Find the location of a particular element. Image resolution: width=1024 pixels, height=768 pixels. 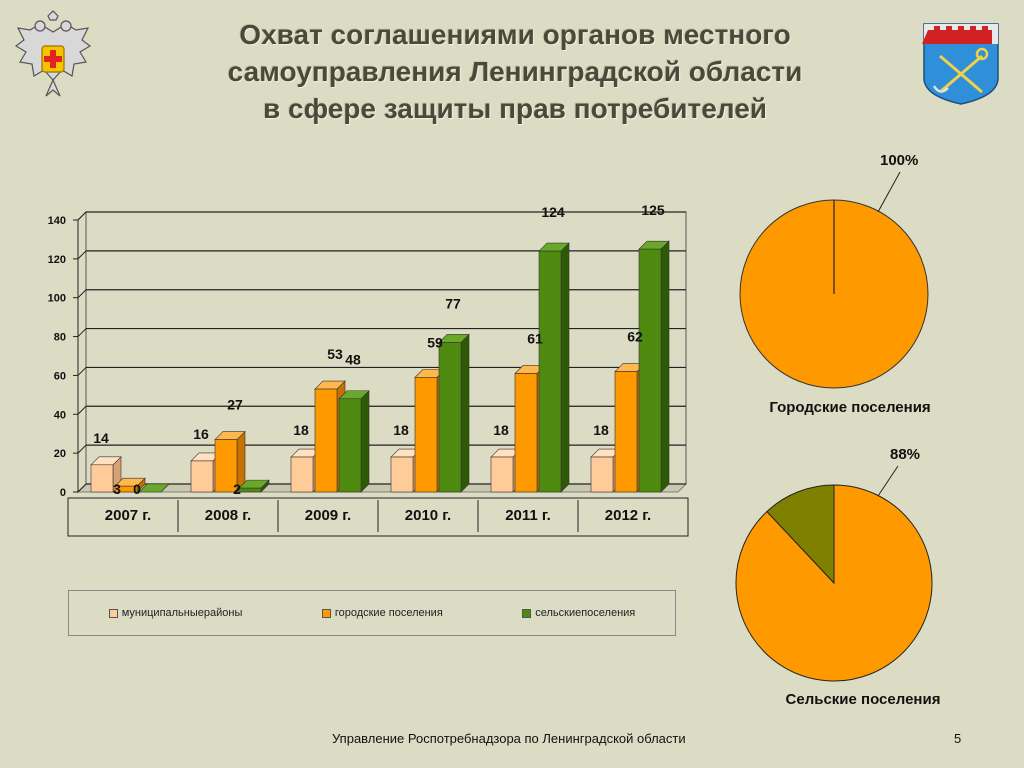

y-tick-label: 120 is located at coordinates (57, 260).